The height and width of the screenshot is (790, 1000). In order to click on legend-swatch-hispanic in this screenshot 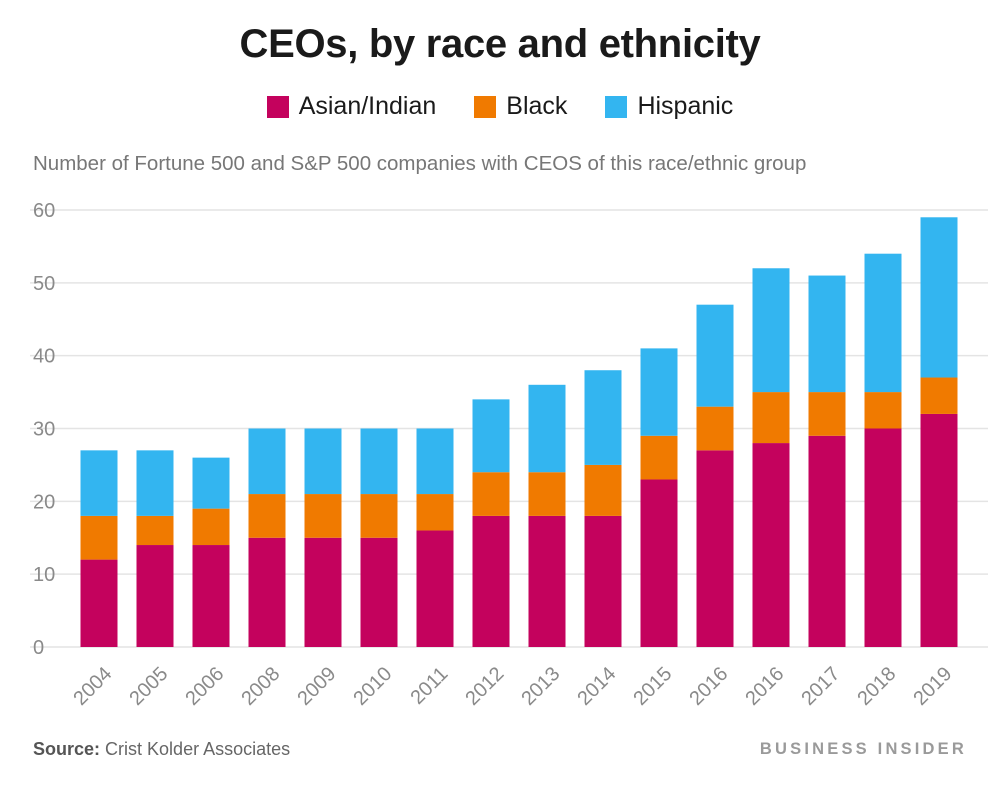, I will do `click(616, 106)`.